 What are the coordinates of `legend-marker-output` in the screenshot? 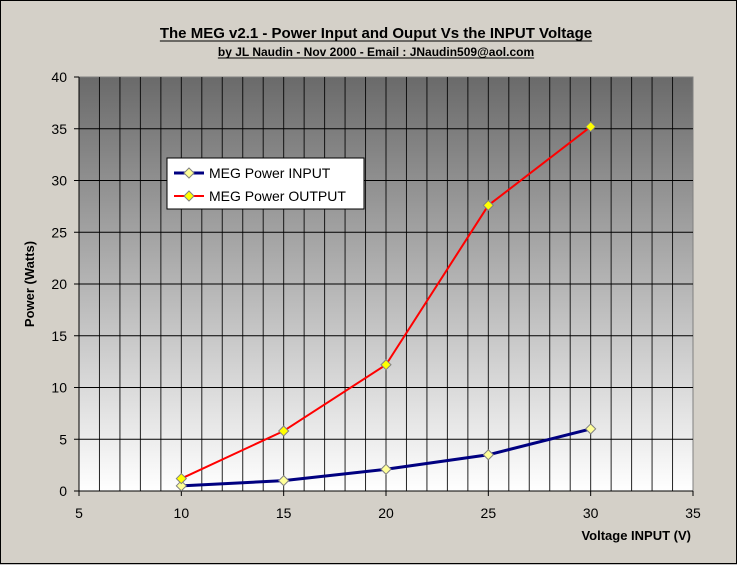 It's located at (189, 196).